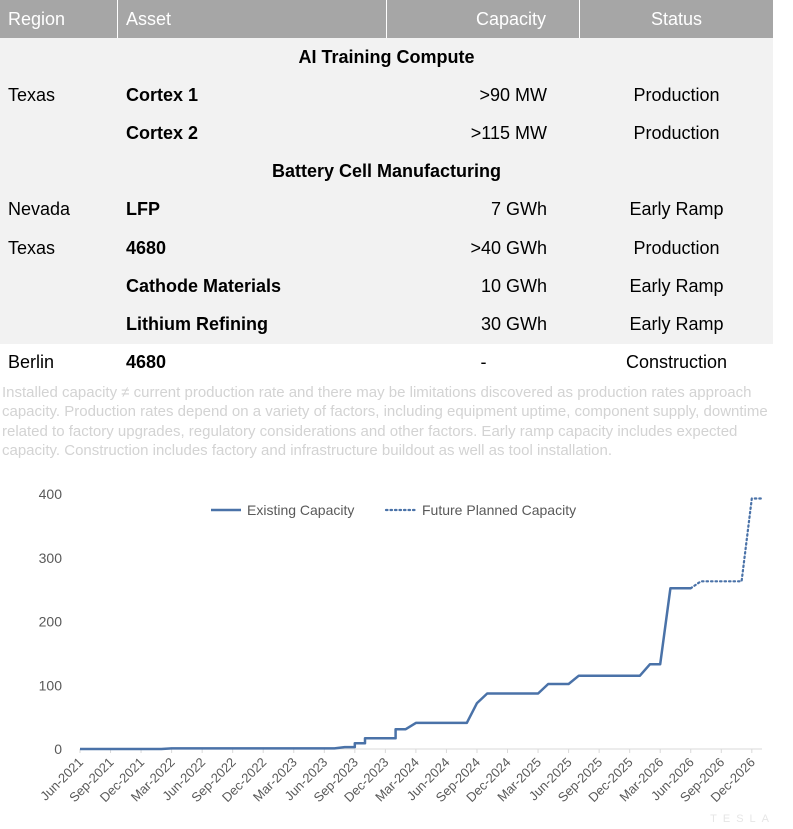 Image resolution: width=793 pixels, height=829 pixels. I want to click on cell-region: Berlin, so click(31, 362).